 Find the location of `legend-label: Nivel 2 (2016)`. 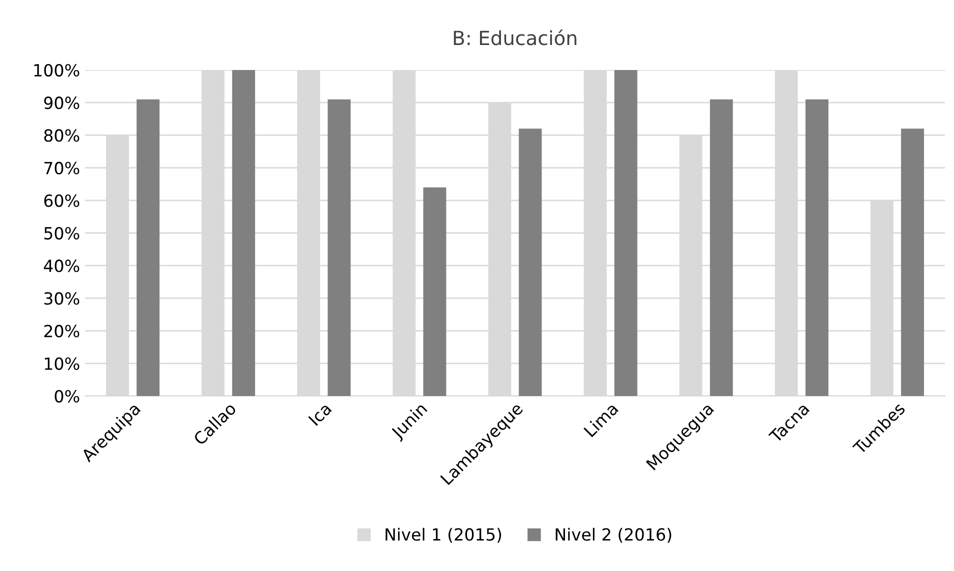

legend-label: Nivel 2 (2016) is located at coordinates (614, 535).